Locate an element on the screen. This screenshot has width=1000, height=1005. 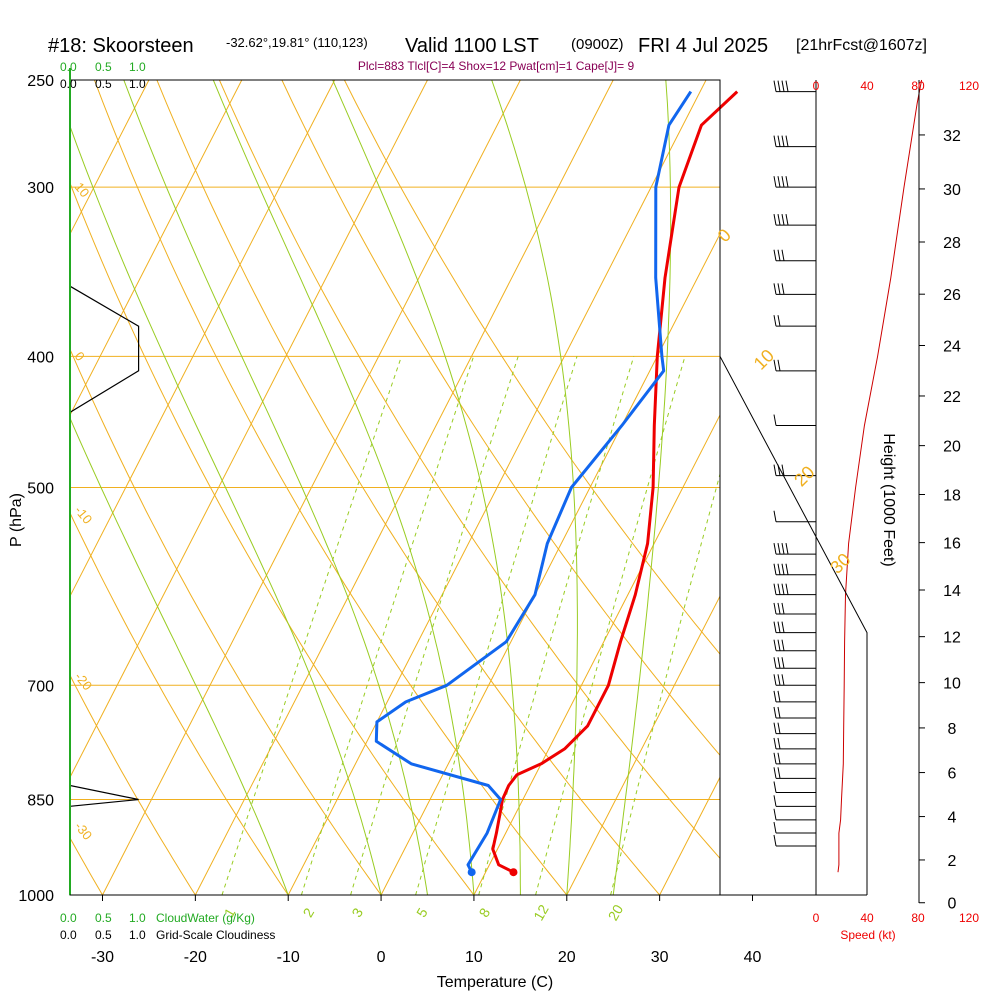
speed-axis-label: Speed (kt) is located at coordinates (867, 935).